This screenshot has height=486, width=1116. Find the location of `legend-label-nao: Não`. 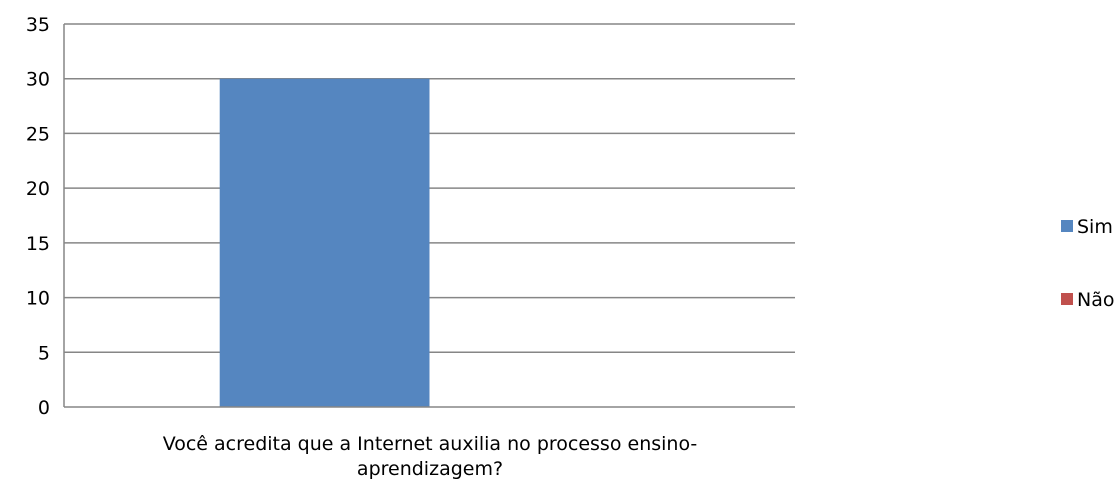

legend-label-nao: Não is located at coordinates (1095, 300).